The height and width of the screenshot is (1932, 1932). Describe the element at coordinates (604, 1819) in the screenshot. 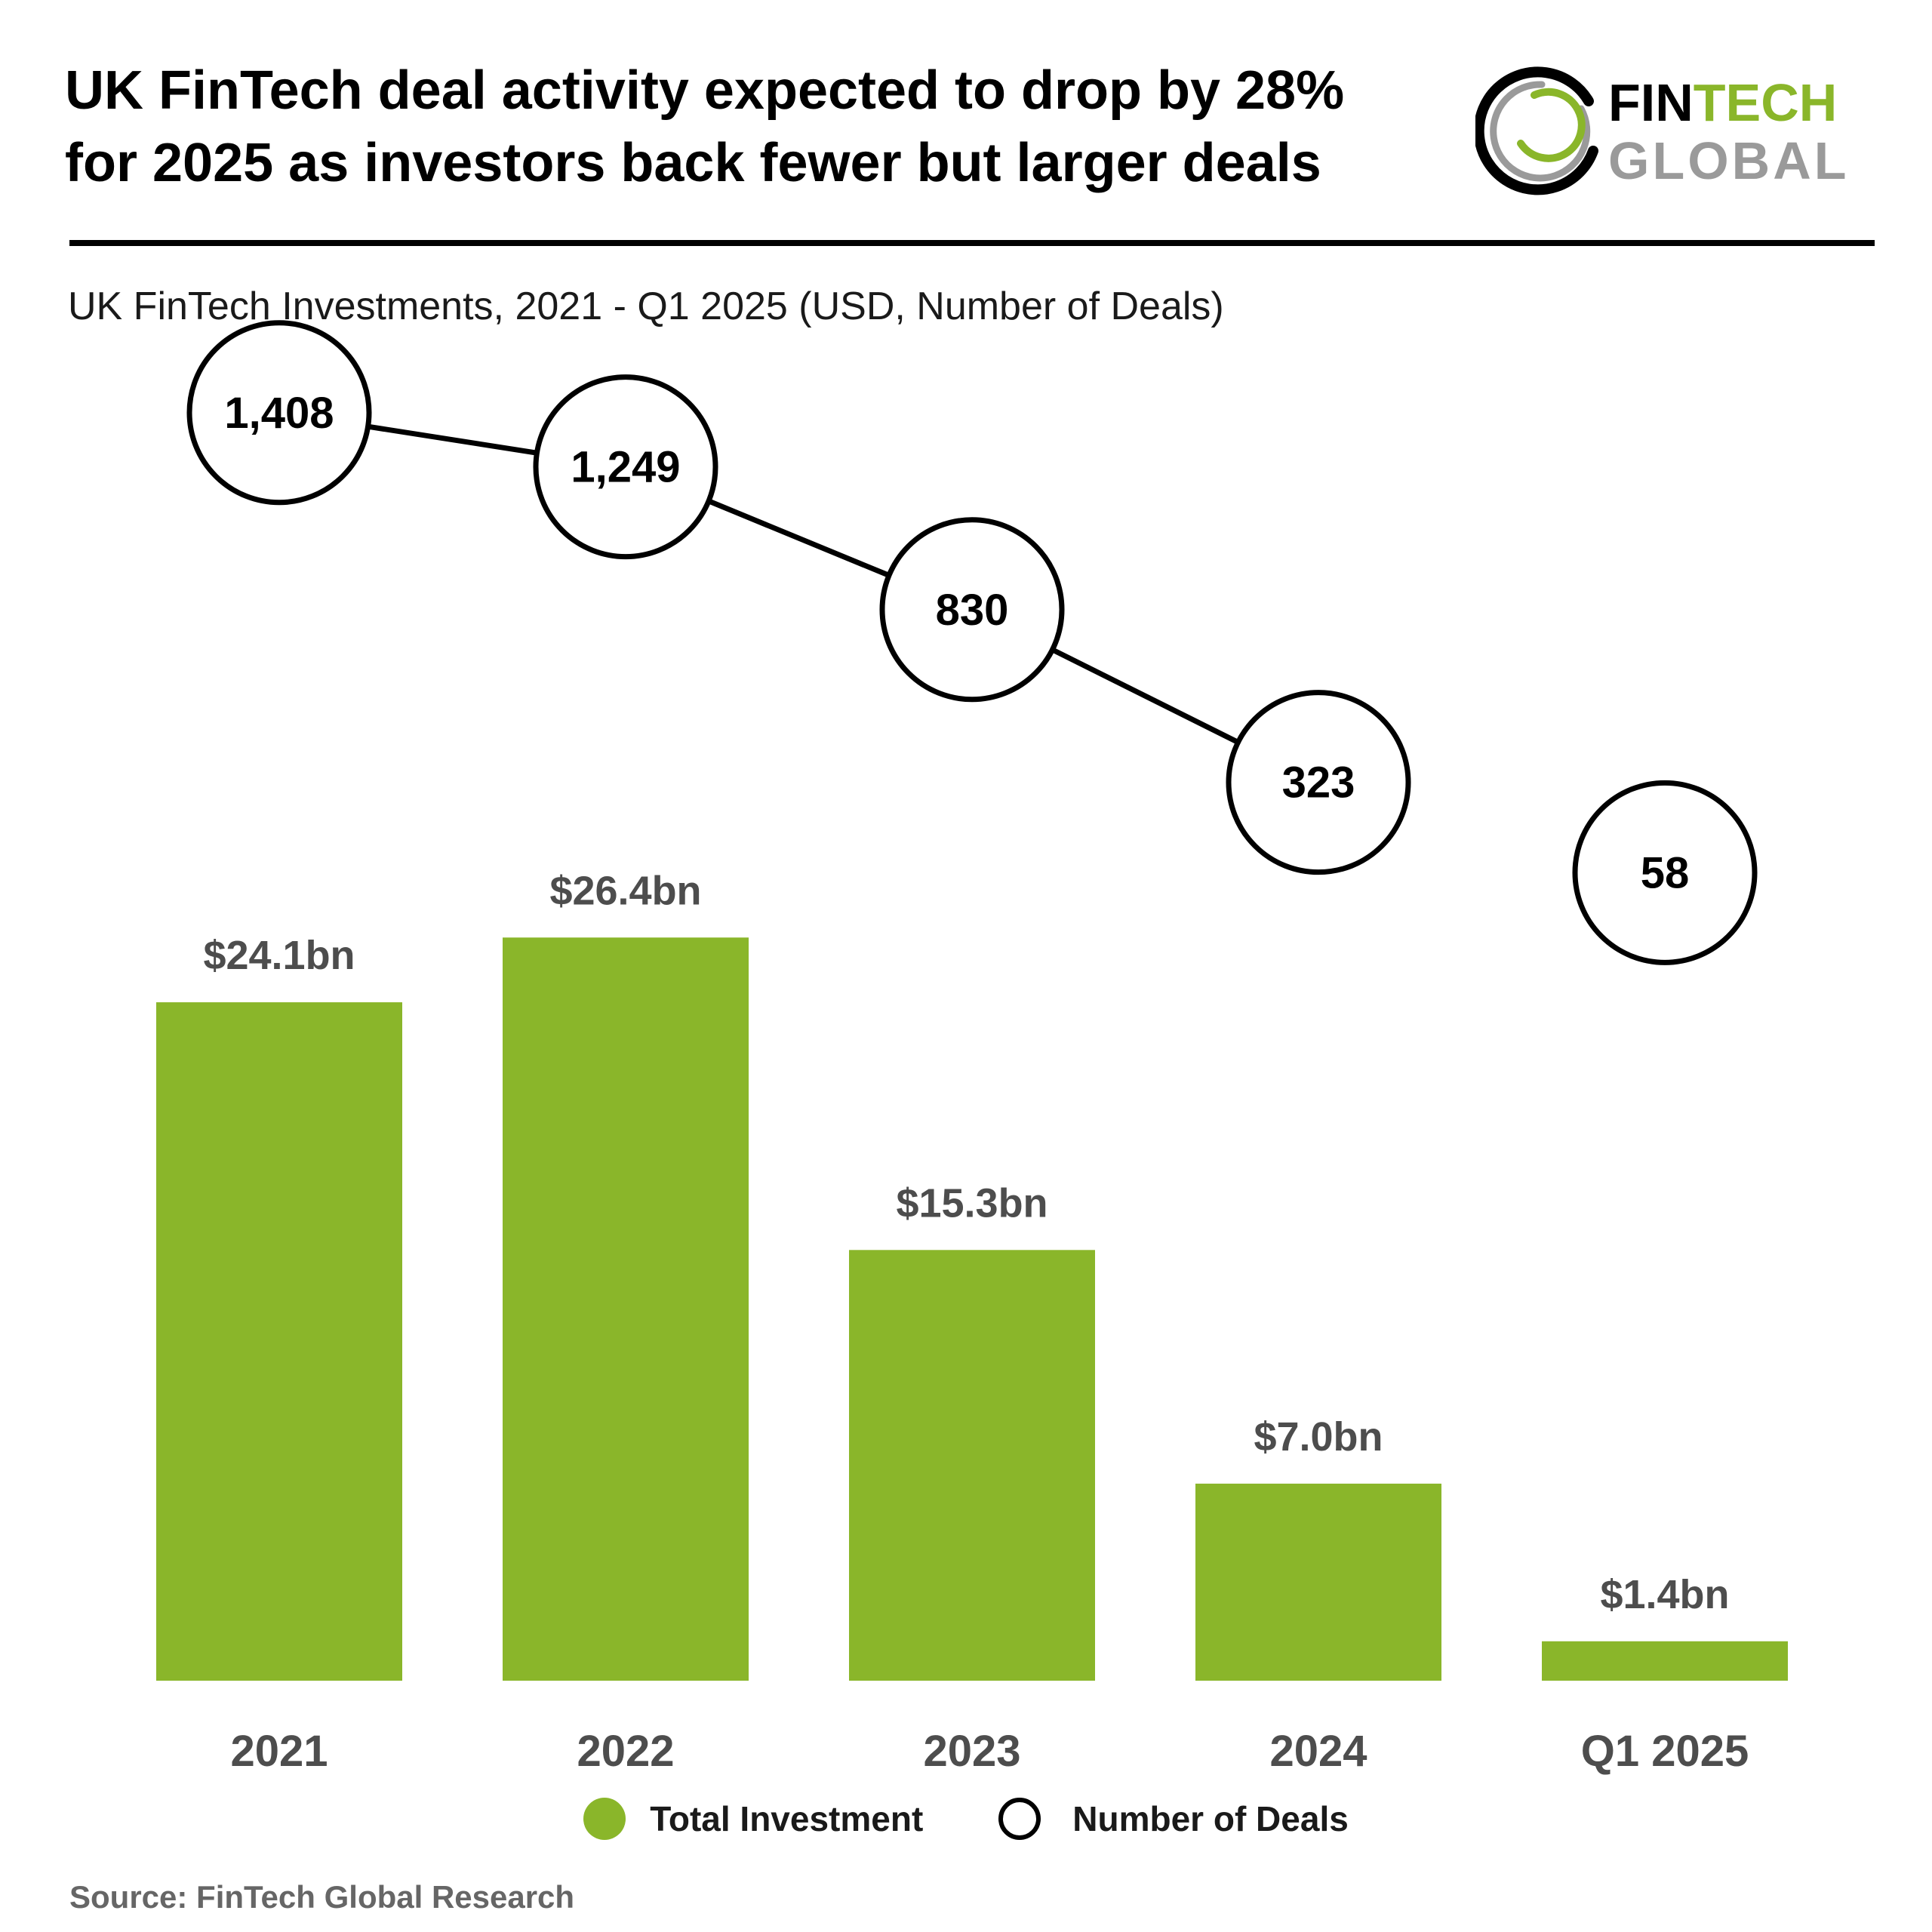

I see `legend-swatch-investment` at that location.